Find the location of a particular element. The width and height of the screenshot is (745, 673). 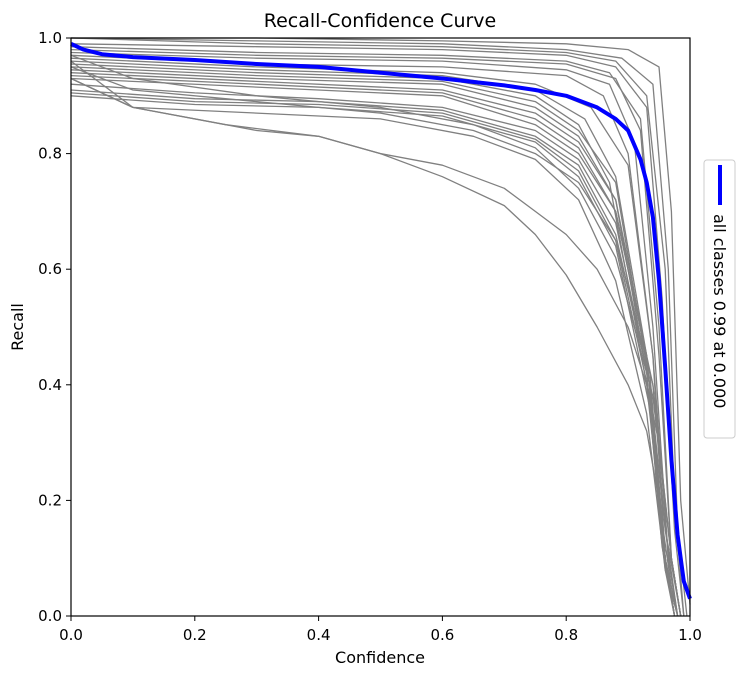

y-tick-label: 0.8 is located at coordinates (50, 154).